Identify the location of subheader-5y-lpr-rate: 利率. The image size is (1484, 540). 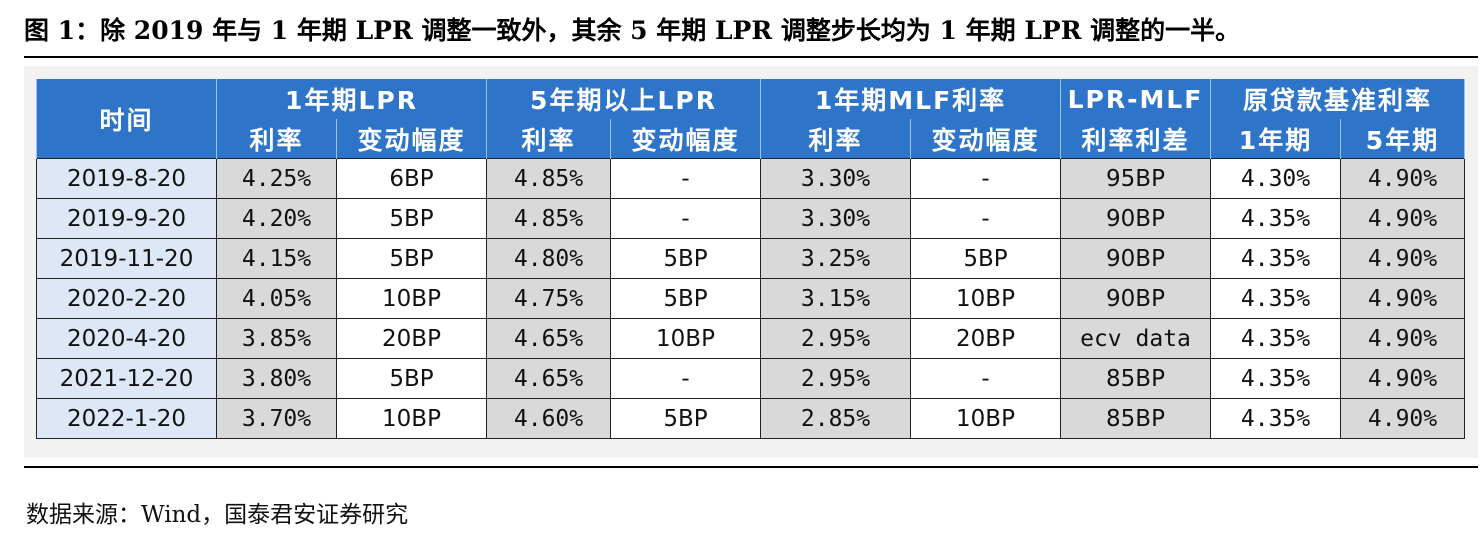
(548, 139).